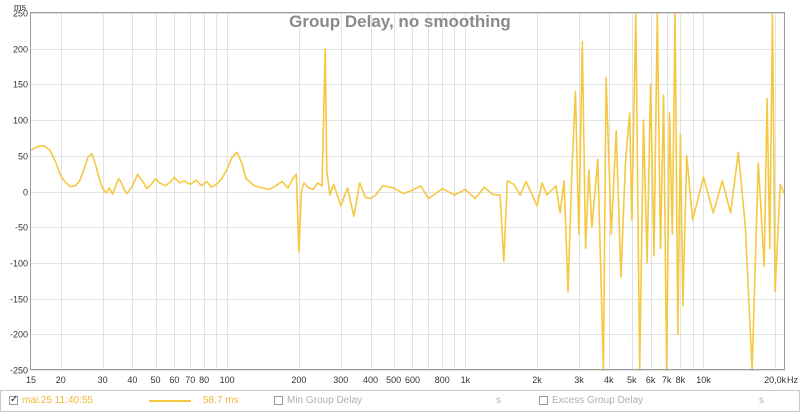 The height and width of the screenshot is (412, 800). Describe the element at coordinates (156, 380) in the screenshot. I see `x-tick-label: 50` at that location.